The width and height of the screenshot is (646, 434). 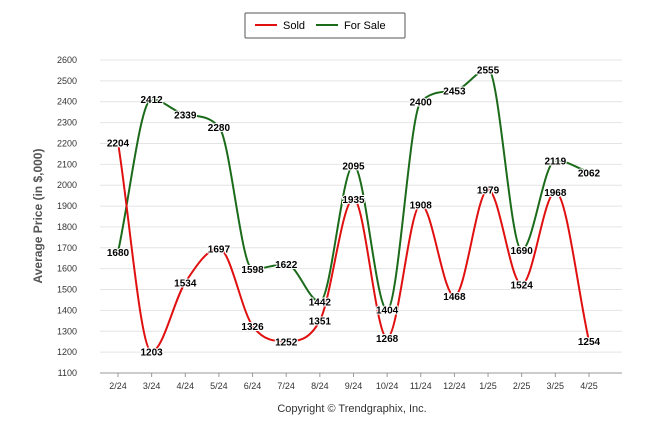 I want to click on data-label-for-sale: 1404, so click(x=387, y=311).